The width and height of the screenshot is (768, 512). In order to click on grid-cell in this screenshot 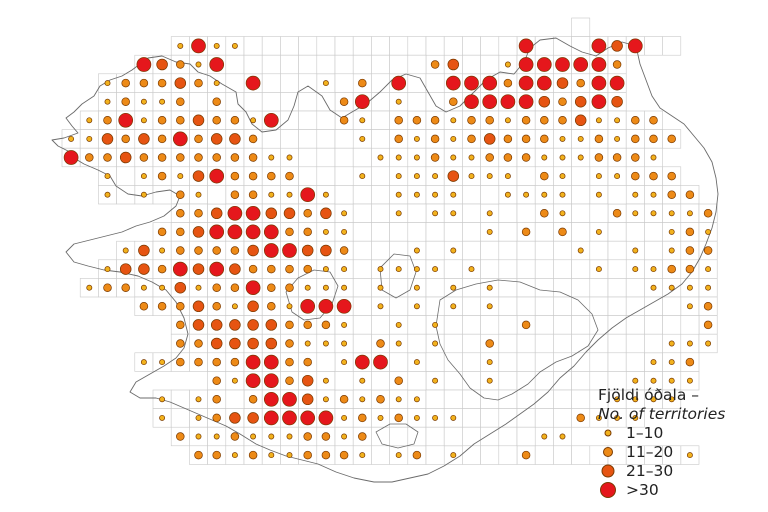, I will do `click(672, 46)`.